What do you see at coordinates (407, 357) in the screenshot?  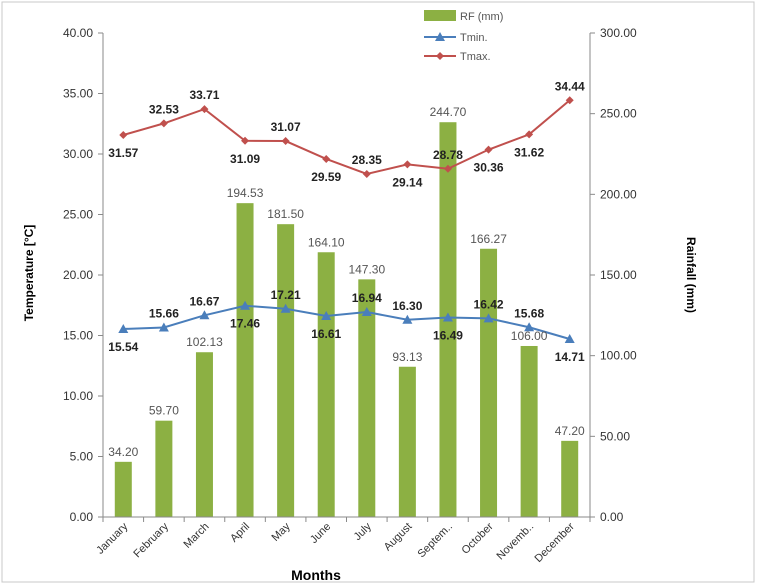 I see `label-rf-7: 93.13` at bounding box center [407, 357].